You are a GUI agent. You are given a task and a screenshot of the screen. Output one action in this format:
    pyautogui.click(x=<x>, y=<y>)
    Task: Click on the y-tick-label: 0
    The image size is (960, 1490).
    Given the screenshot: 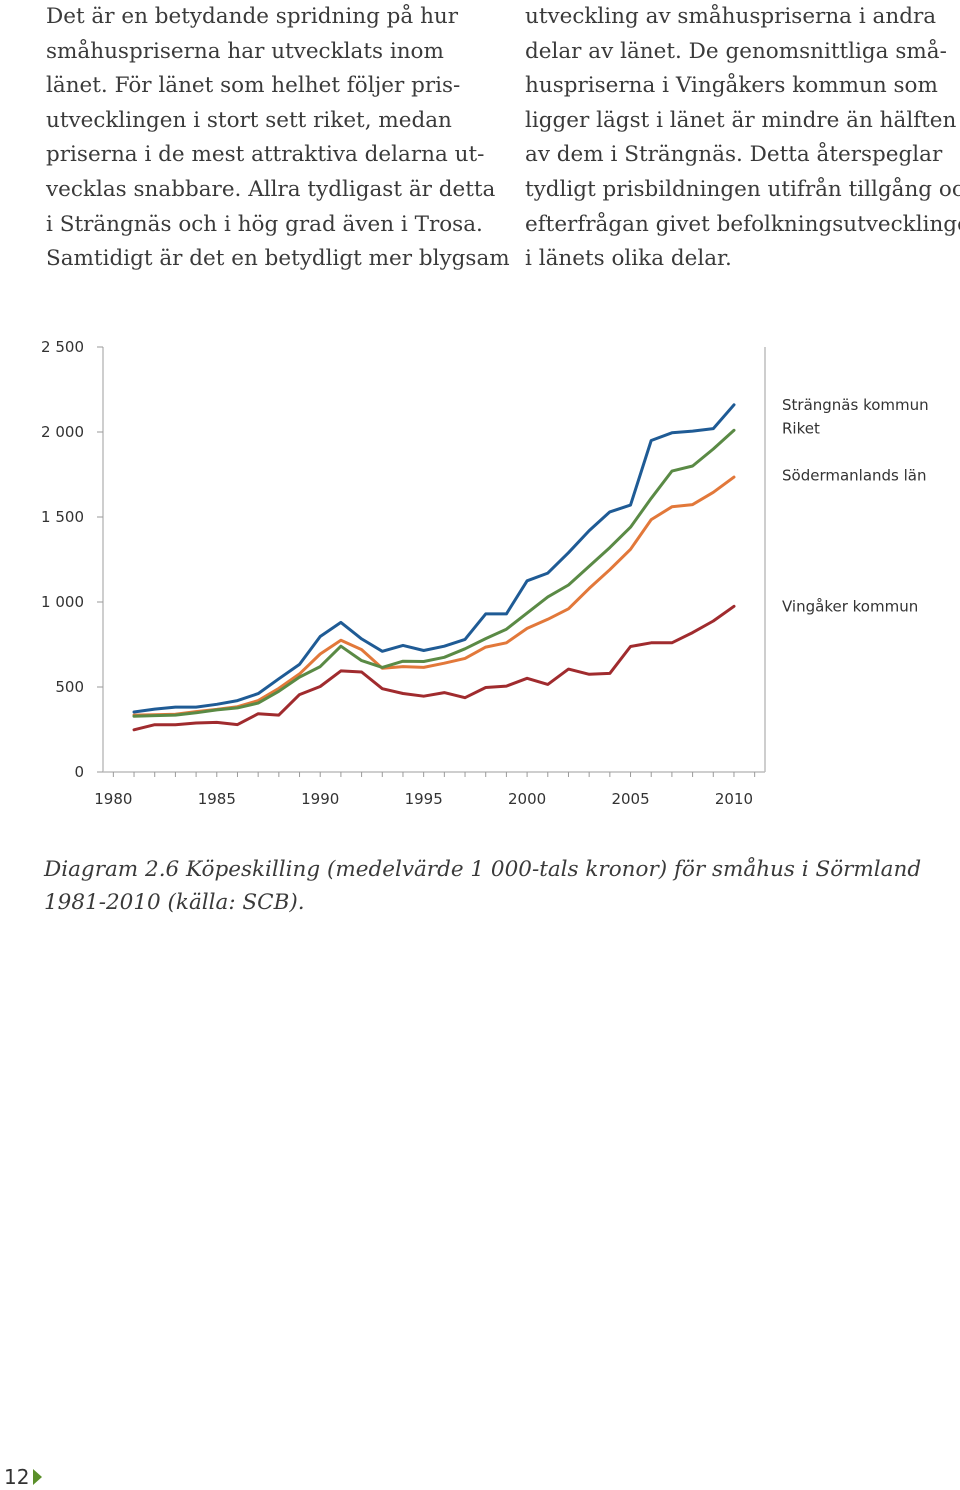 What is the action you would take?
    pyautogui.click(x=79, y=772)
    